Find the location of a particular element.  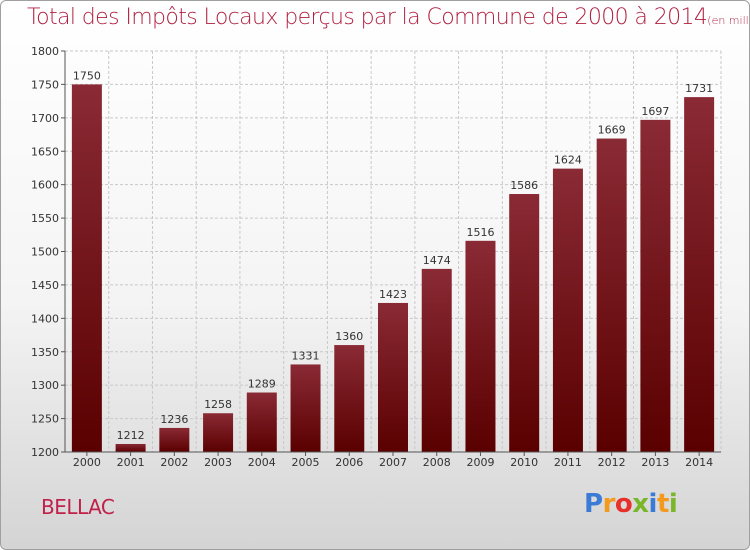

y-tick-label: 1400 is located at coordinates (45, 318).